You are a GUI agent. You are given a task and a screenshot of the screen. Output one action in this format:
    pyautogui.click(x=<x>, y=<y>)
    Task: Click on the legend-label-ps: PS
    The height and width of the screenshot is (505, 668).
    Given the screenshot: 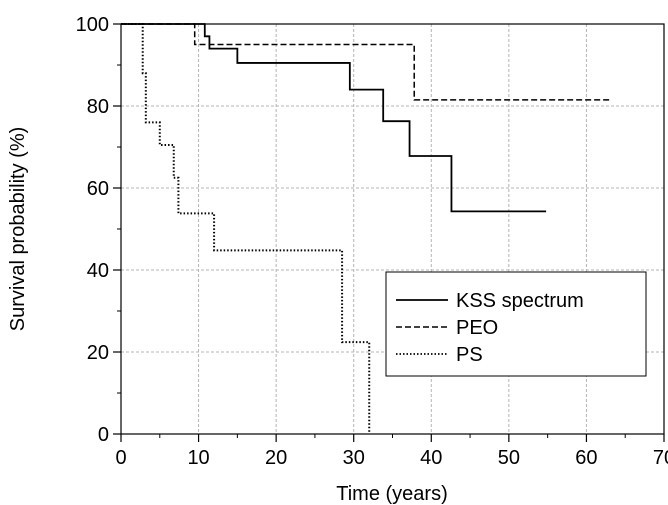 What is the action you would take?
    pyautogui.click(x=469, y=355)
    